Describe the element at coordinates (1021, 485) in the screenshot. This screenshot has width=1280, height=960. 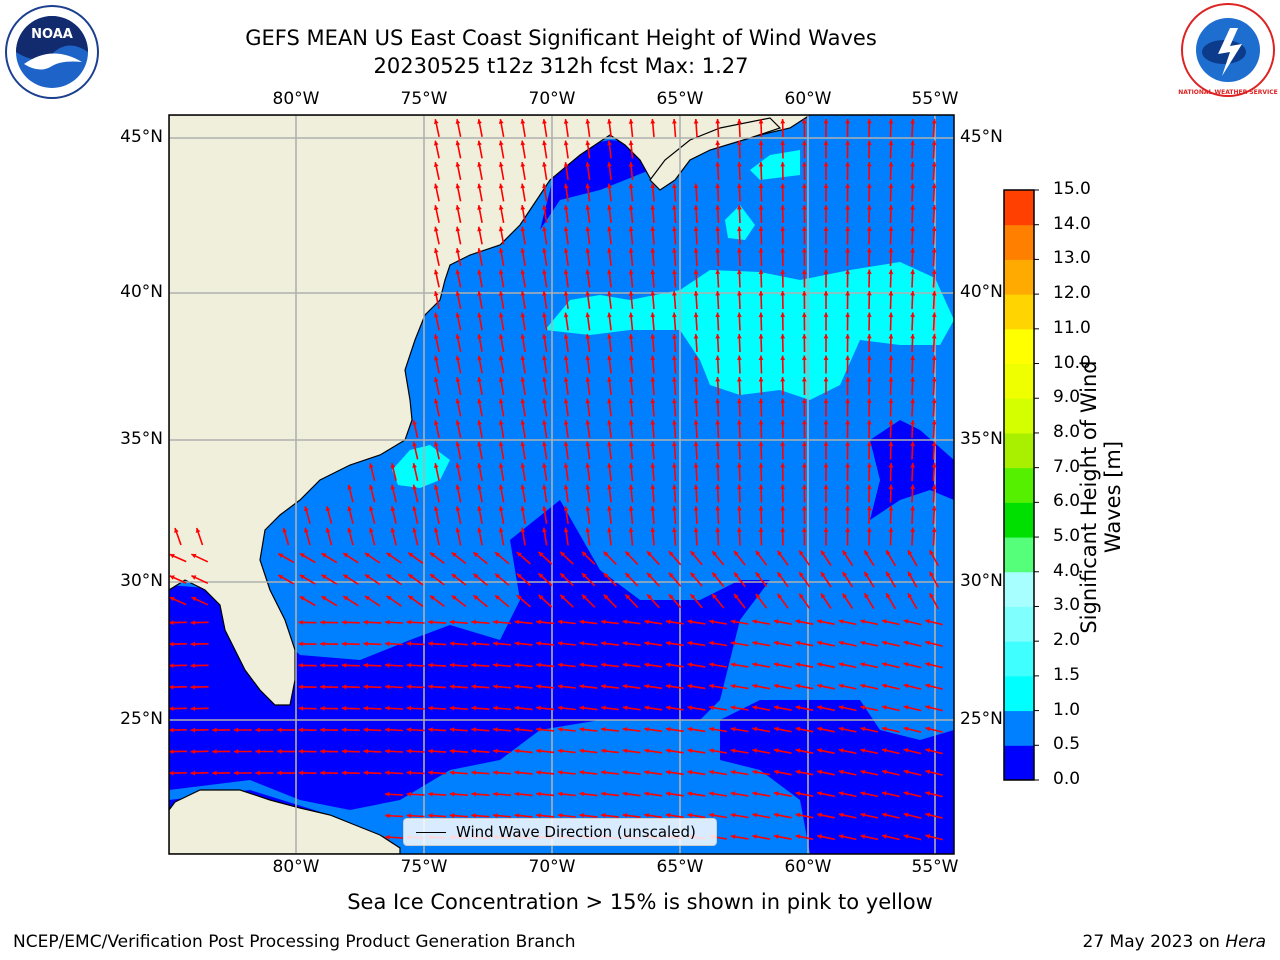
I see `colorbar` at that location.